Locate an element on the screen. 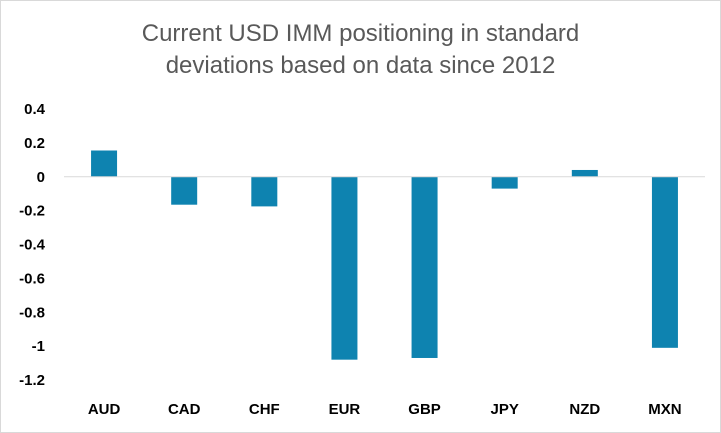  x-category-label: NZD is located at coordinates (584, 409).